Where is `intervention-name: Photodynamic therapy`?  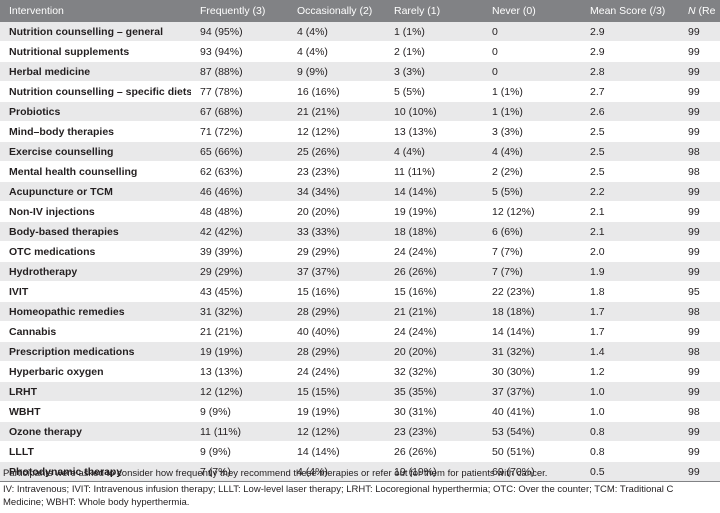
intervention-name: Photodynamic therapy is located at coordinates (95, 471).